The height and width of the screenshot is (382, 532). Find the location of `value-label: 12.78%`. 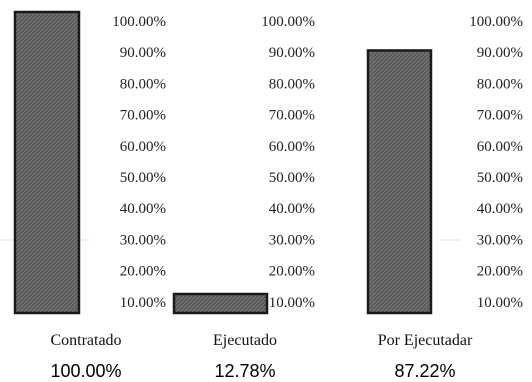

value-label: 12.78% is located at coordinates (244, 371).